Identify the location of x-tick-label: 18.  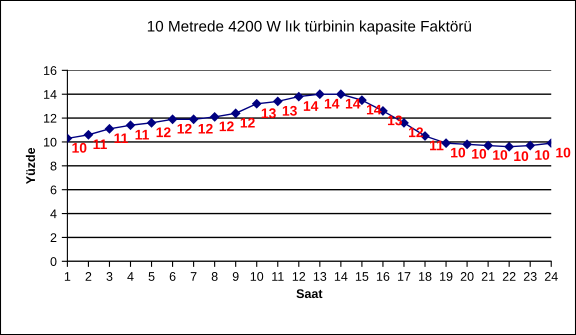
(425, 276).